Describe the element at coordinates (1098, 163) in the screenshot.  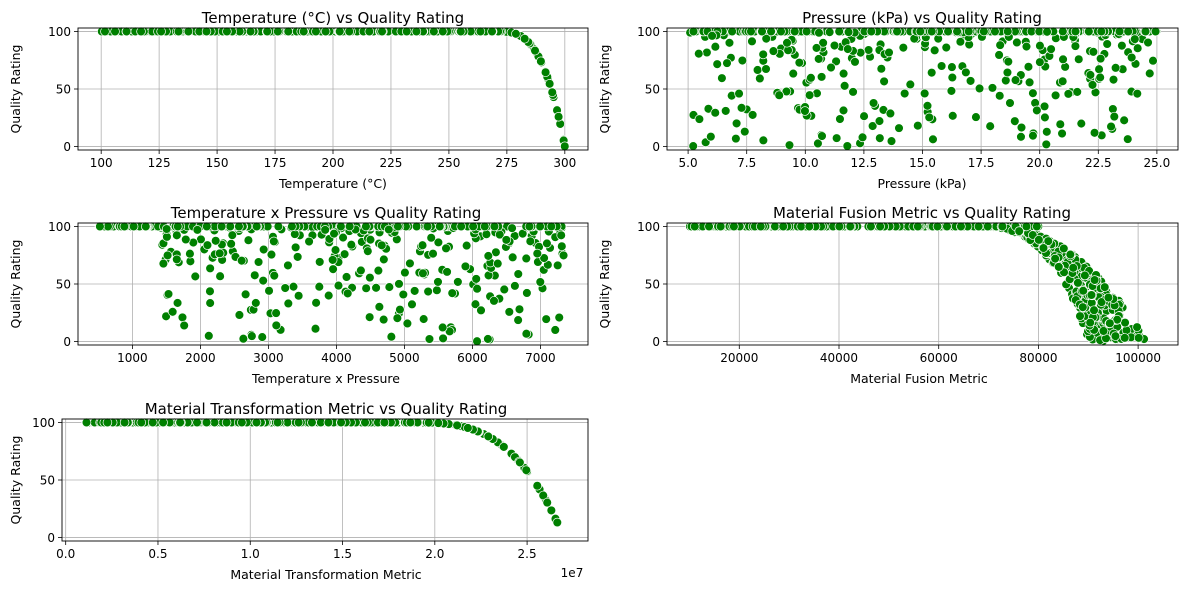
I see `x-tick-label: 22.5` at that location.